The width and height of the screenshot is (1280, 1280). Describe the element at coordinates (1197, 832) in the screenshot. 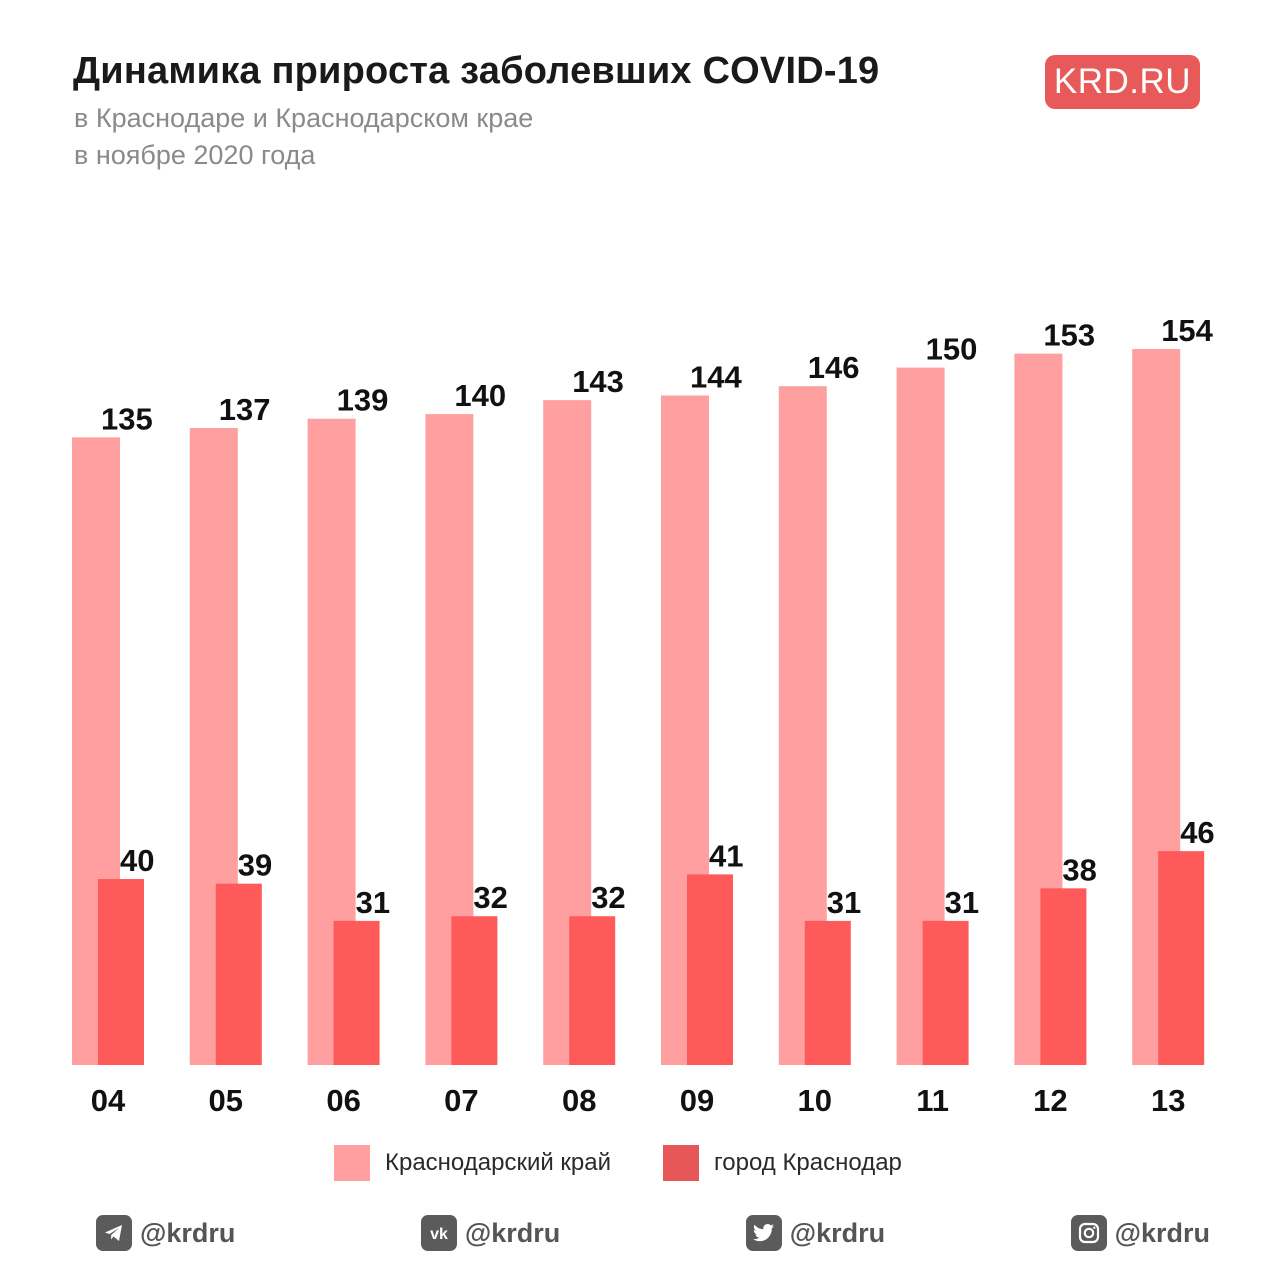

I see `value-label-city: 46` at that location.